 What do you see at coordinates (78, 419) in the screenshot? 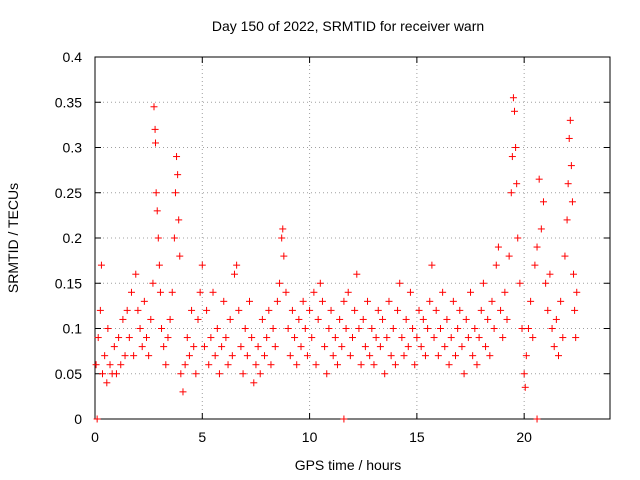
I see `y-tick-label: 0` at bounding box center [78, 419].